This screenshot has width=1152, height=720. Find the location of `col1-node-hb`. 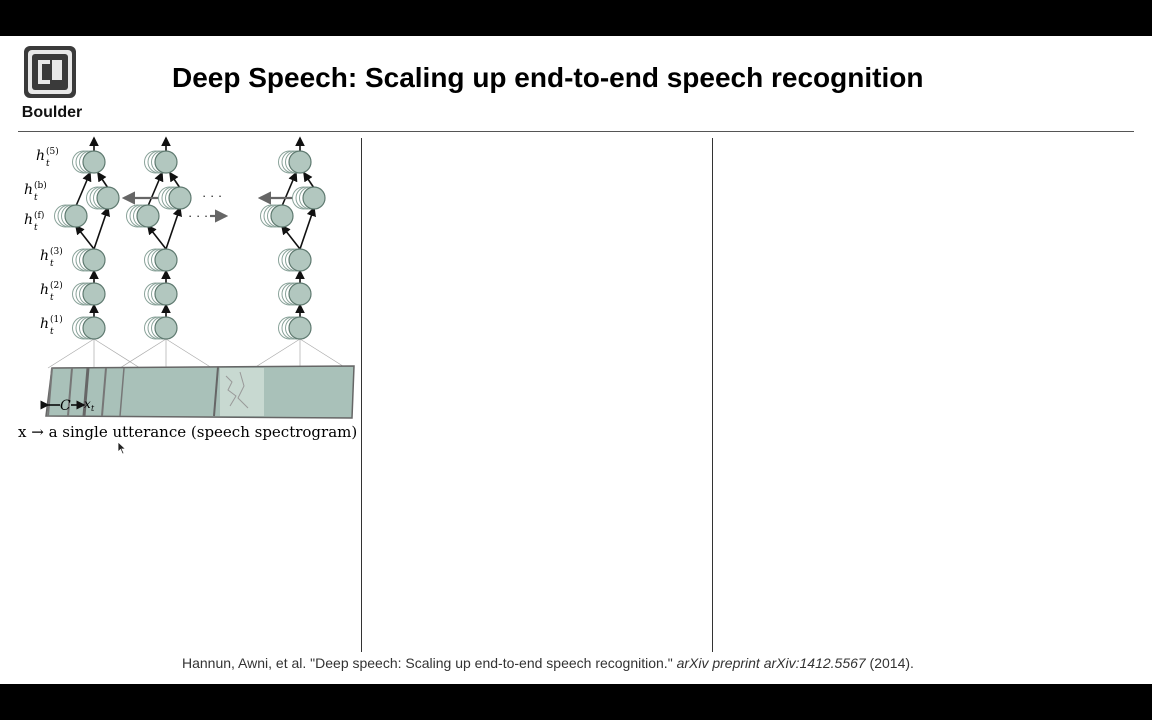

col1-node-hb is located at coordinates (108, 198).